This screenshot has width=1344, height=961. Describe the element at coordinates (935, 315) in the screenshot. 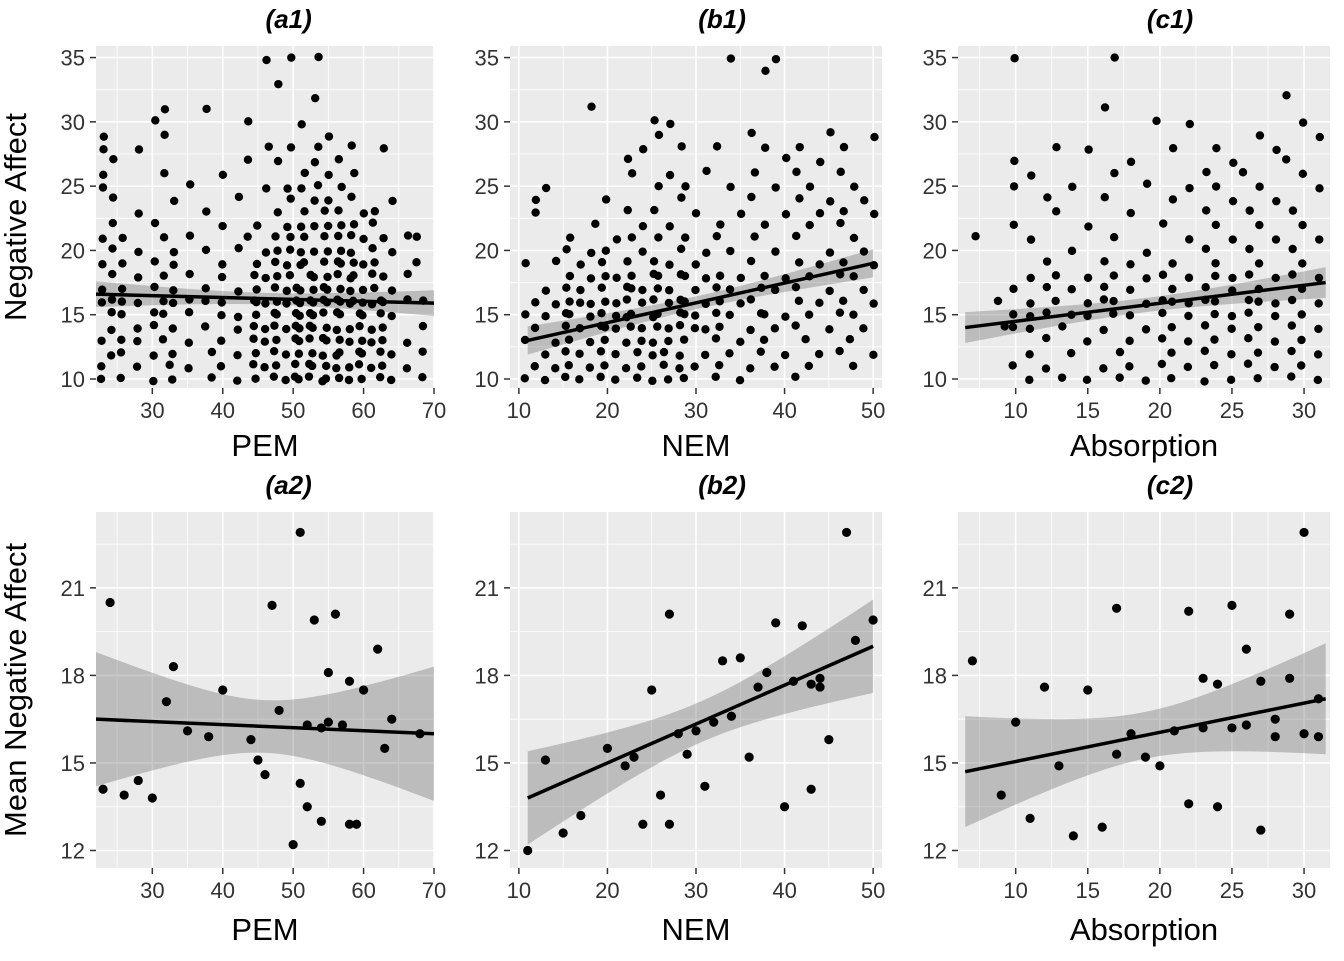

I see `y-tick-label: 15` at that location.